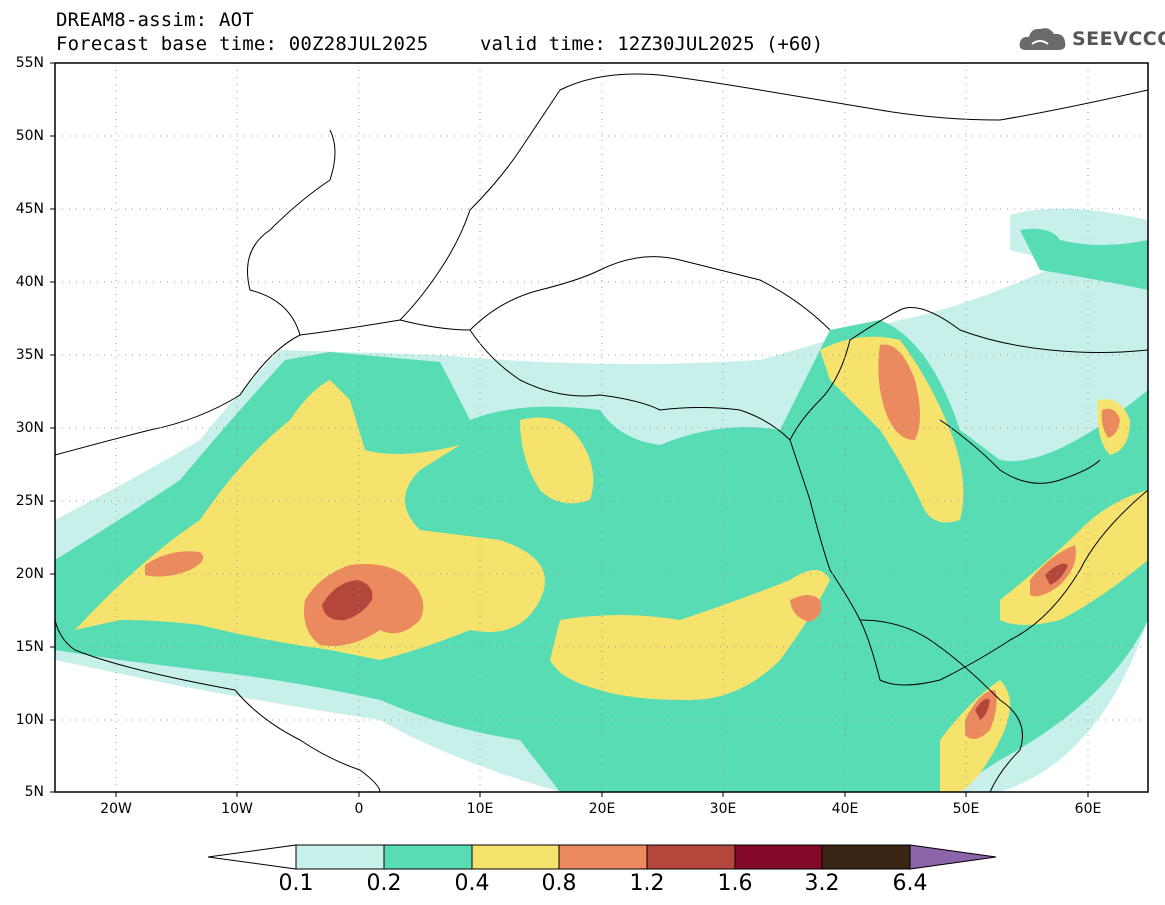 The height and width of the screenshot is (905, 1165). I want to click on lon-tick-label: 10W, so click(237, 809).